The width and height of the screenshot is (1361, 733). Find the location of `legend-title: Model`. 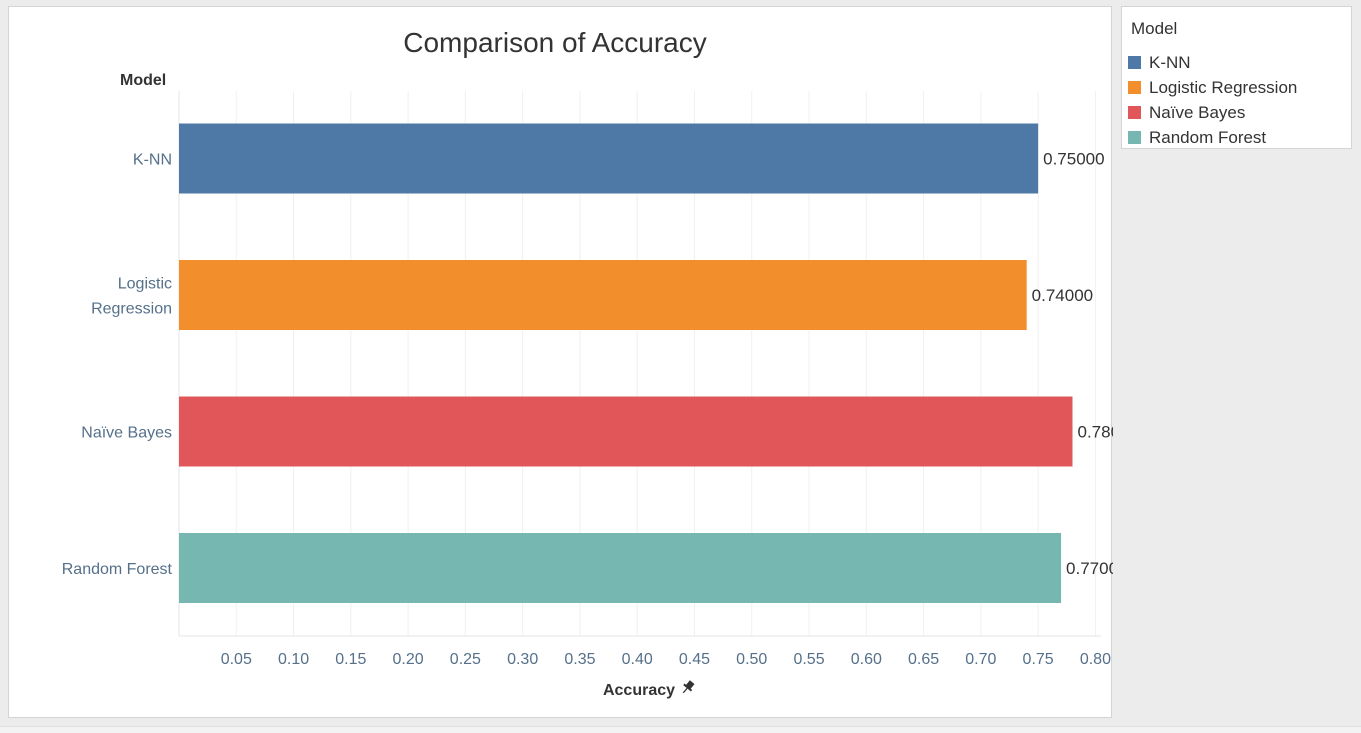

legend-title: Model is located at coordinates (1154, 28).